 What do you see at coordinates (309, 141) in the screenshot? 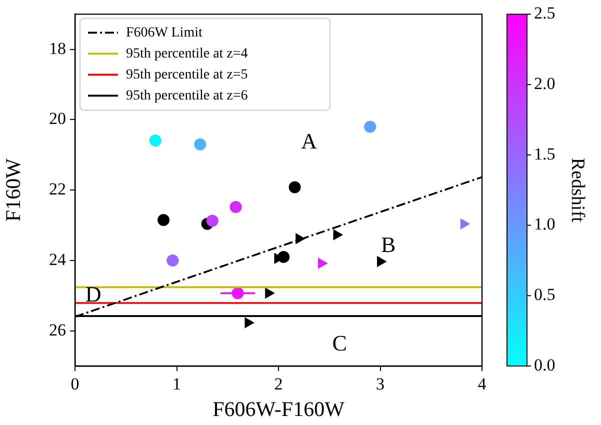
I see `annotation: A` at bounding box center [309, 141].